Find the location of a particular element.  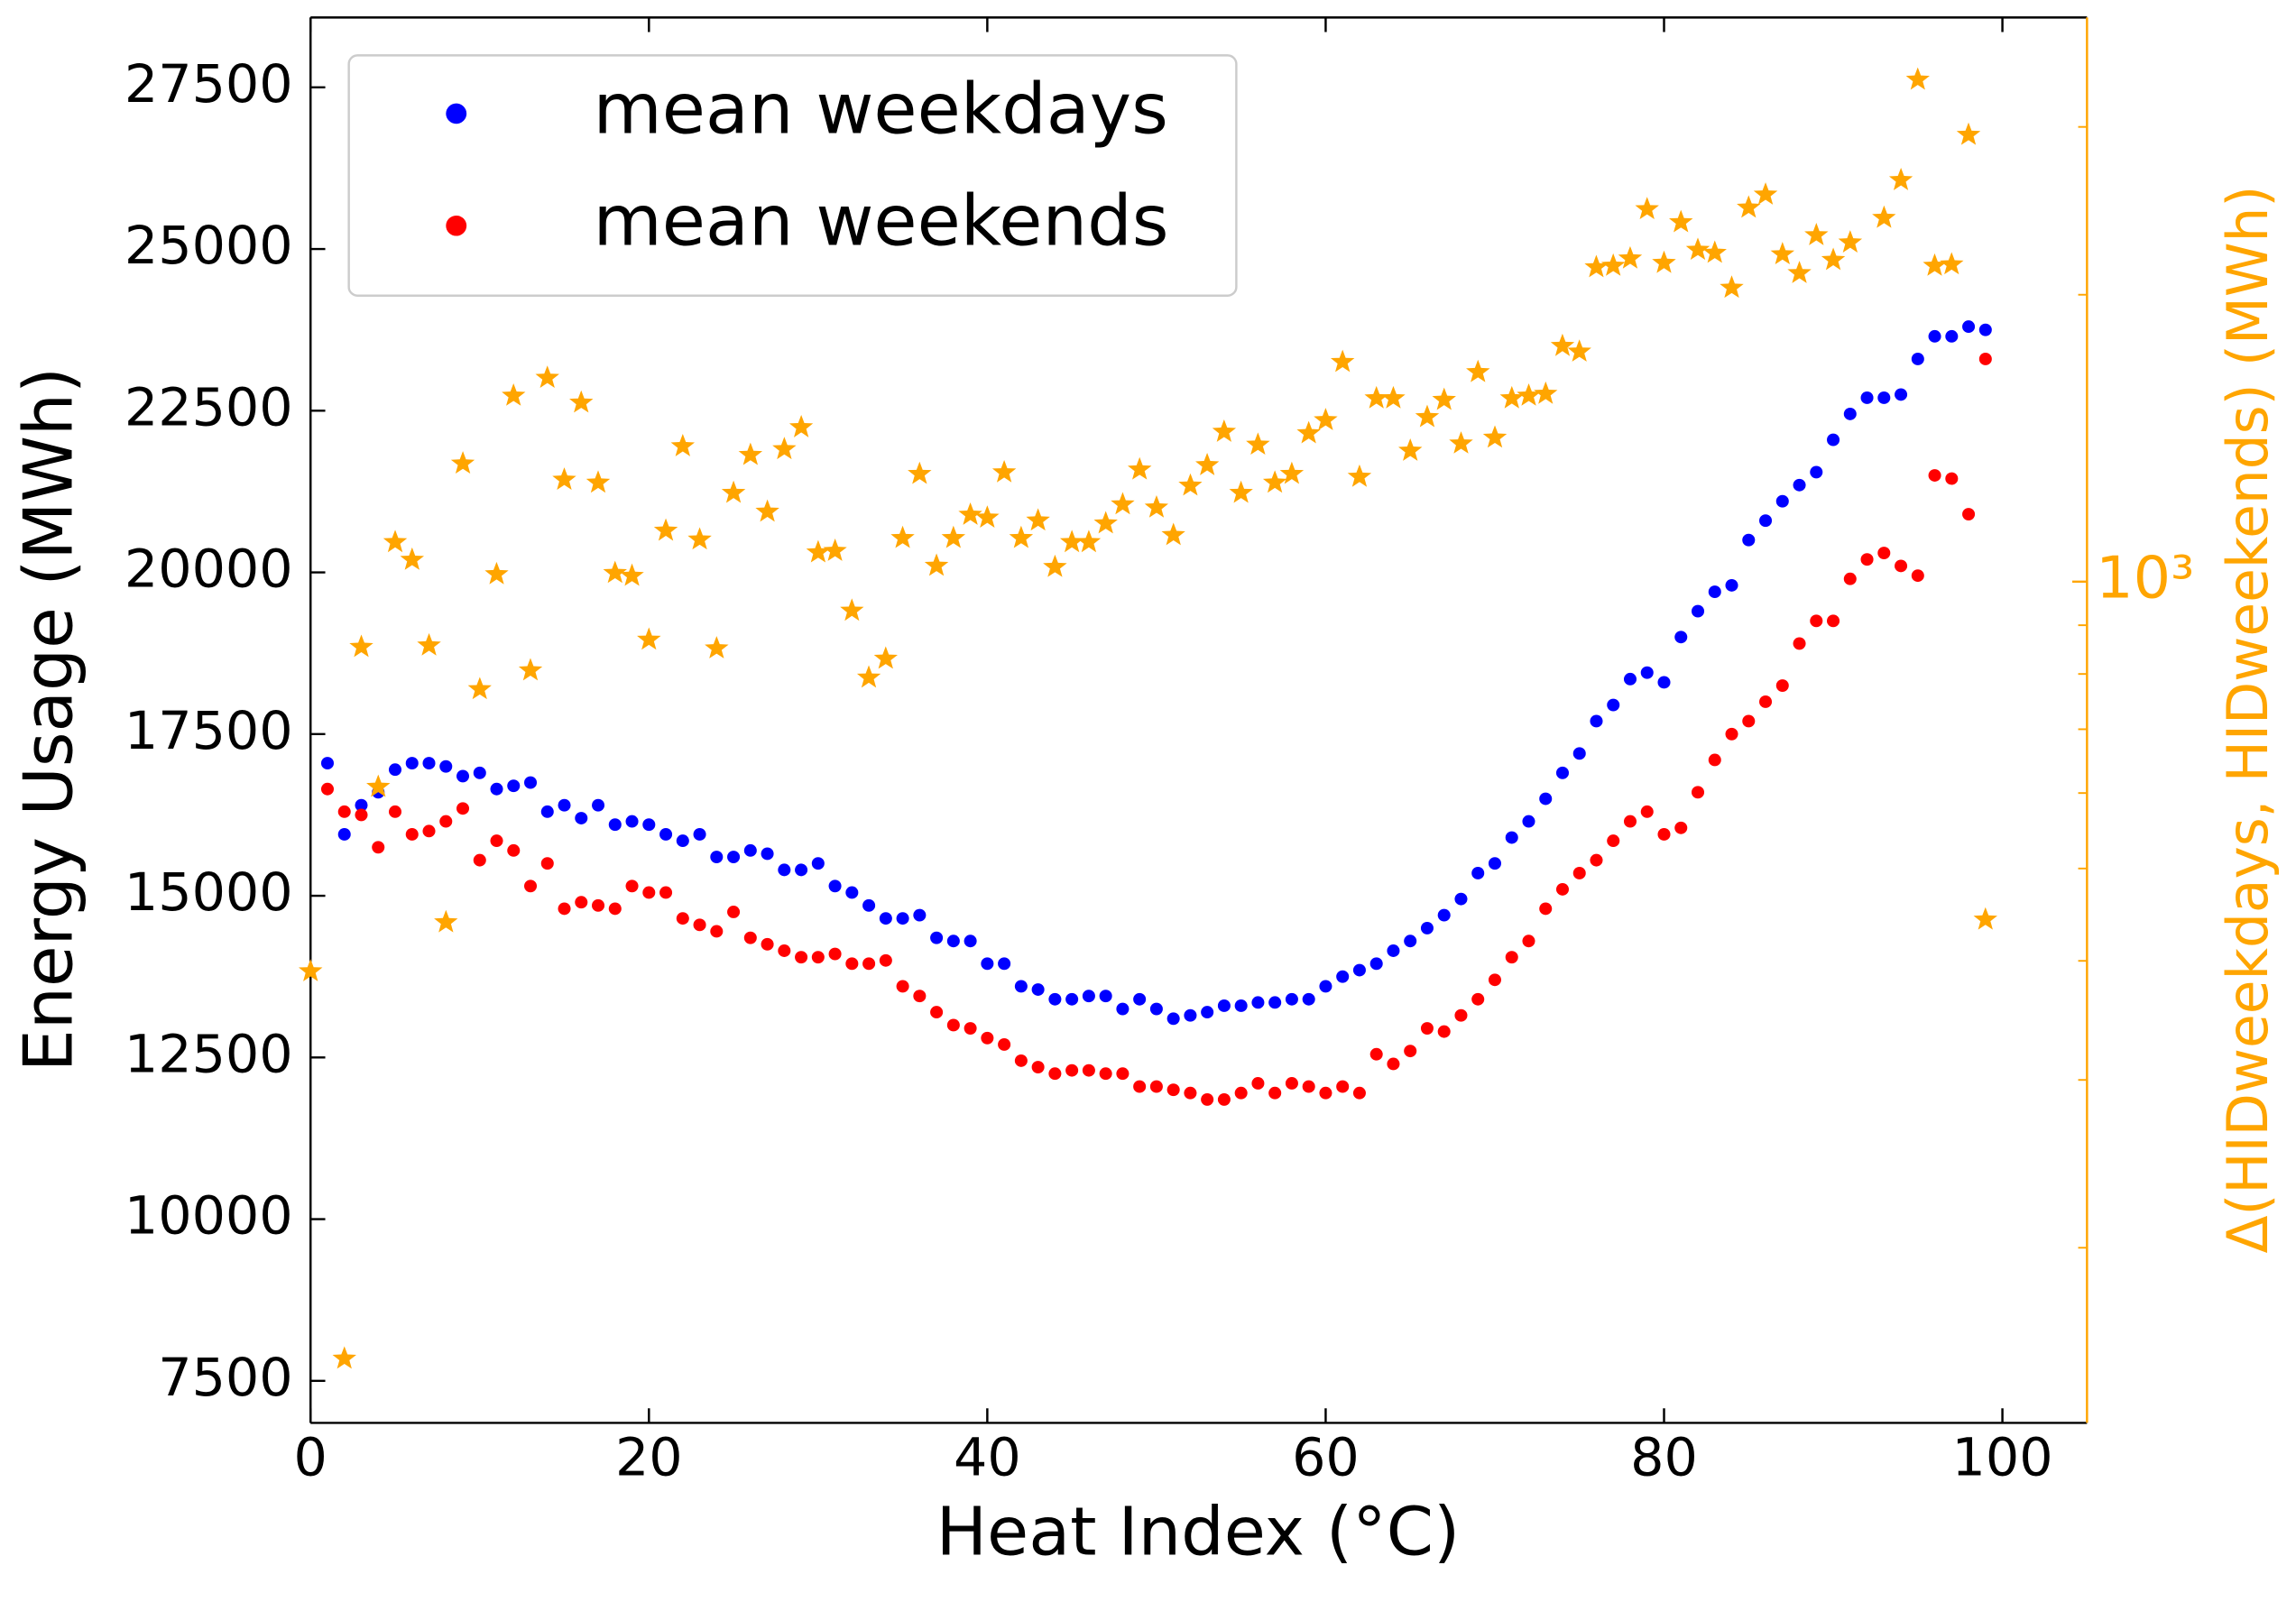

y2-axis-label: Δ(HIDweekdays, HIDweekends) (MWh) is located at coordinates (2249, 720).